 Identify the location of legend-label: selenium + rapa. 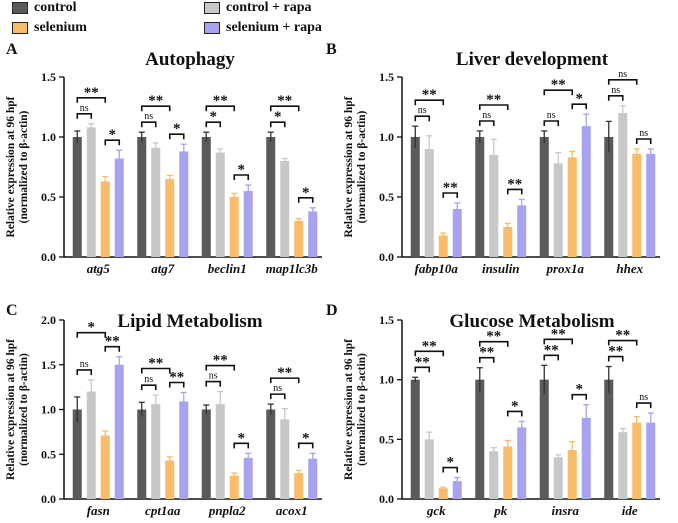
(274, 27).